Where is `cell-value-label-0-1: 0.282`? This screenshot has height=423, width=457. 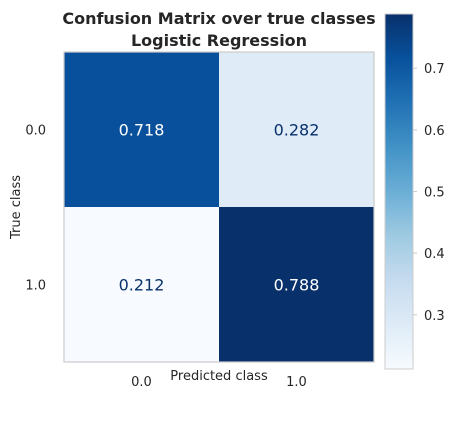 cell-value-label-0-1: 0.282 is located at coordinates (297, 130).